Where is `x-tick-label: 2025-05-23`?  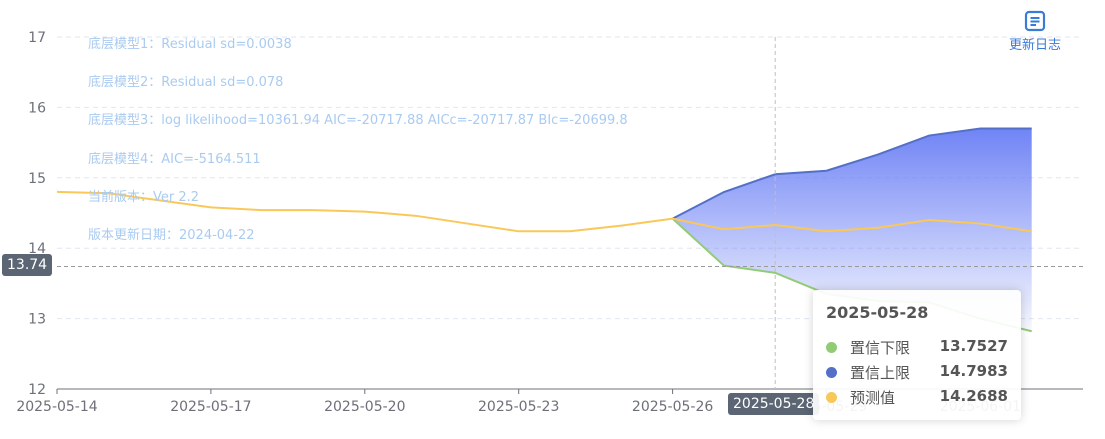 x-tick-label: 2025-05-23 is located at coordinates (518, 407).